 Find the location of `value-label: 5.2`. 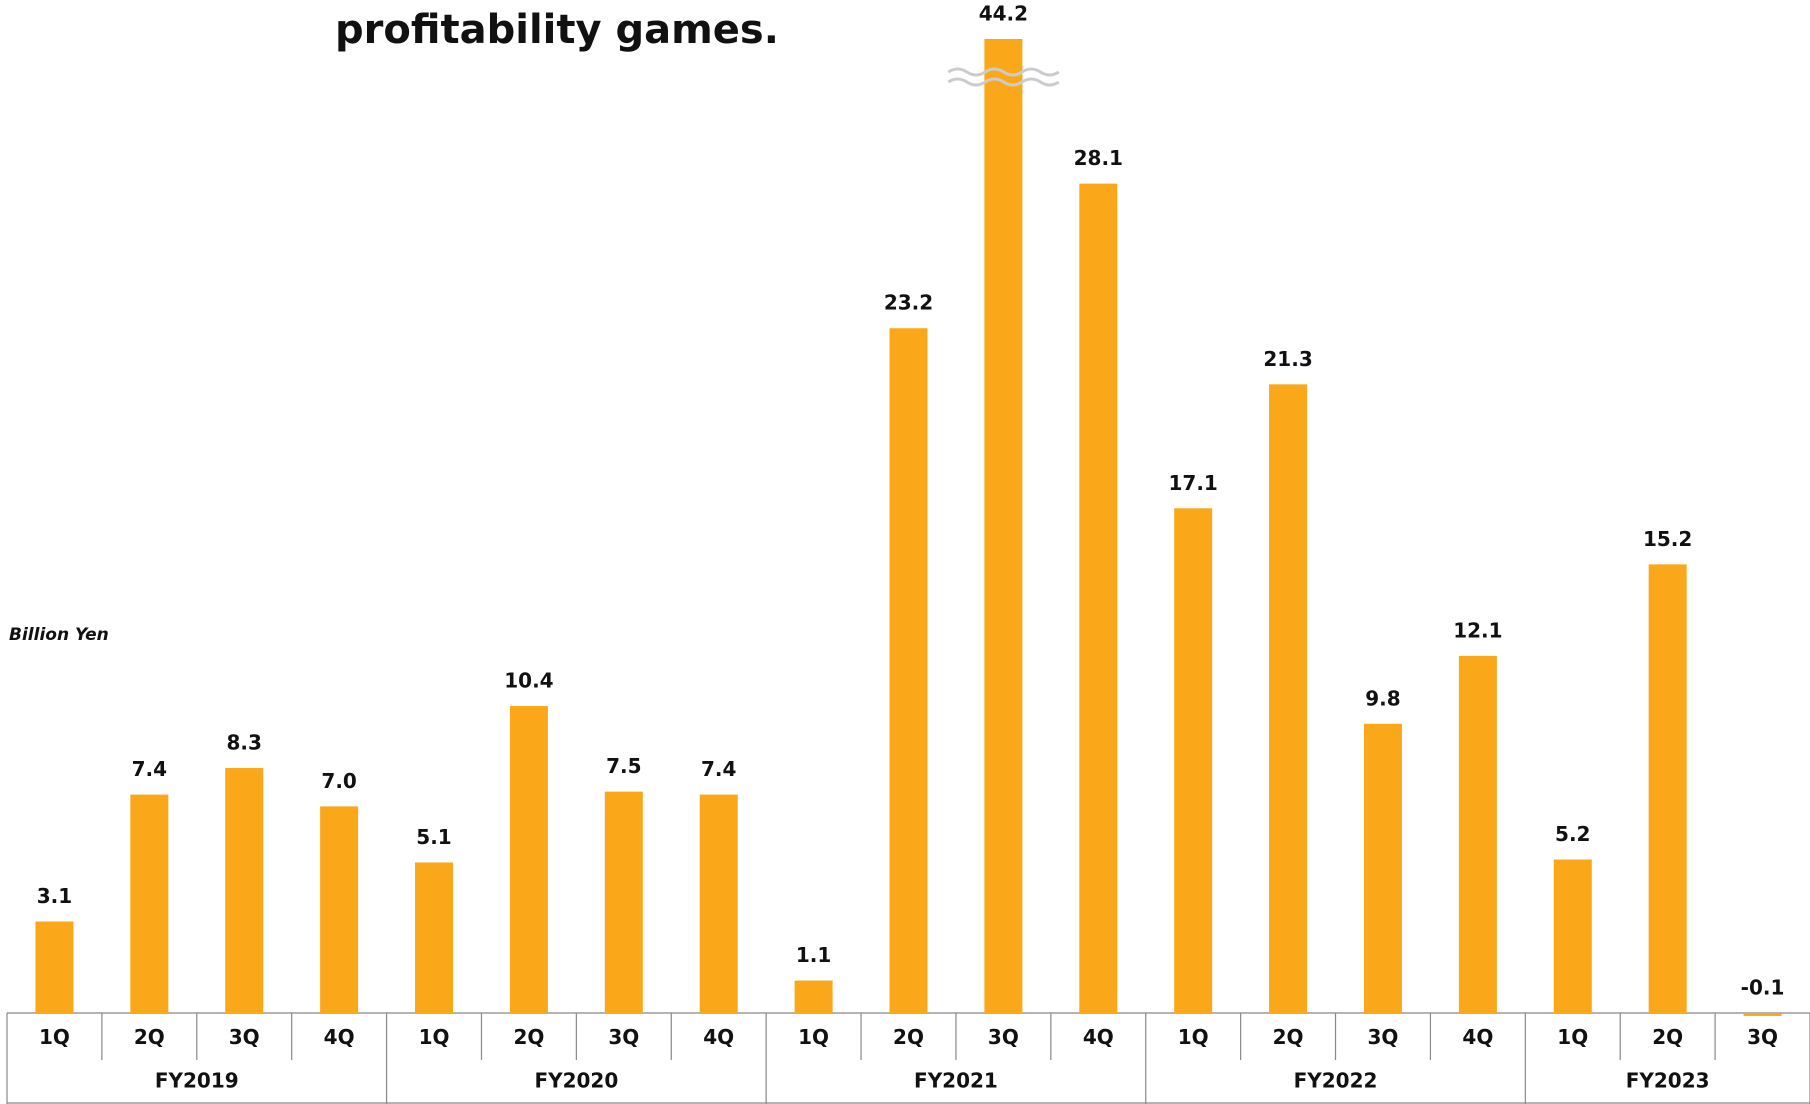

value-label: 5.2 is located at coordinates (1572, 834).